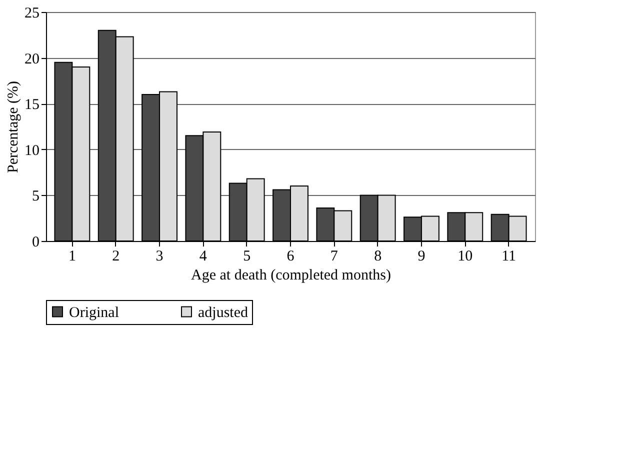 This screenshot has height=474, width=642. What do you see at coordinates (509, 256) in the screenshot?
I see `x-tick-label: 11` at bounding box center [509, 256].